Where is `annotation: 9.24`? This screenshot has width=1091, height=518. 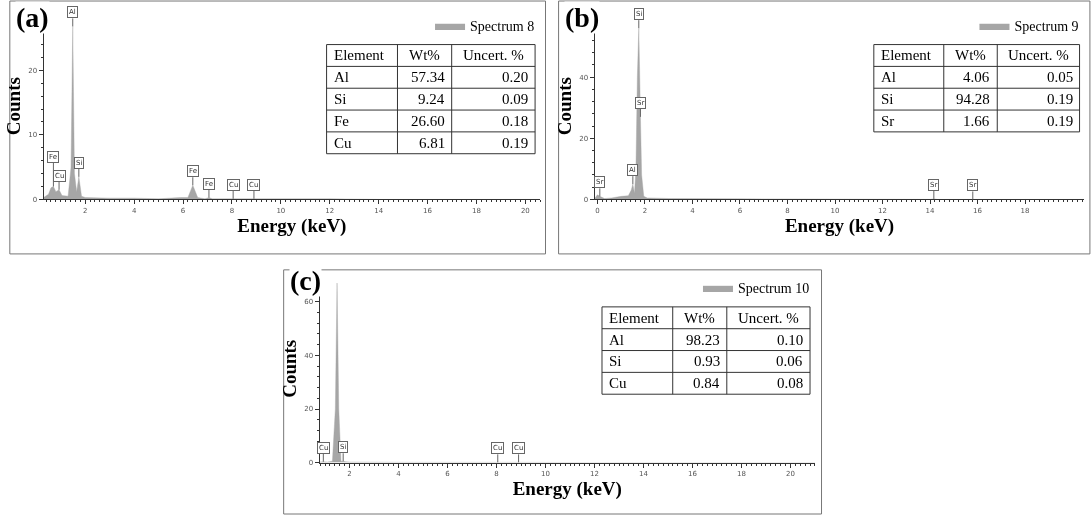
annotation: 9.24 is located at coordinates (431, 99).